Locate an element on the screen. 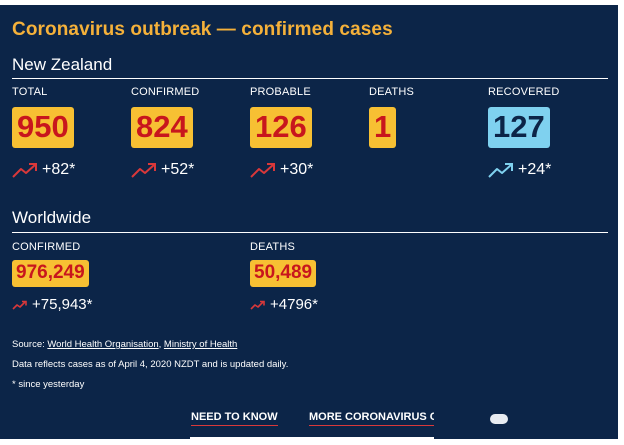 The image size is (624, 445). nz-stat-deaths: DEATHS 1 is located at coordinates (391, 117).